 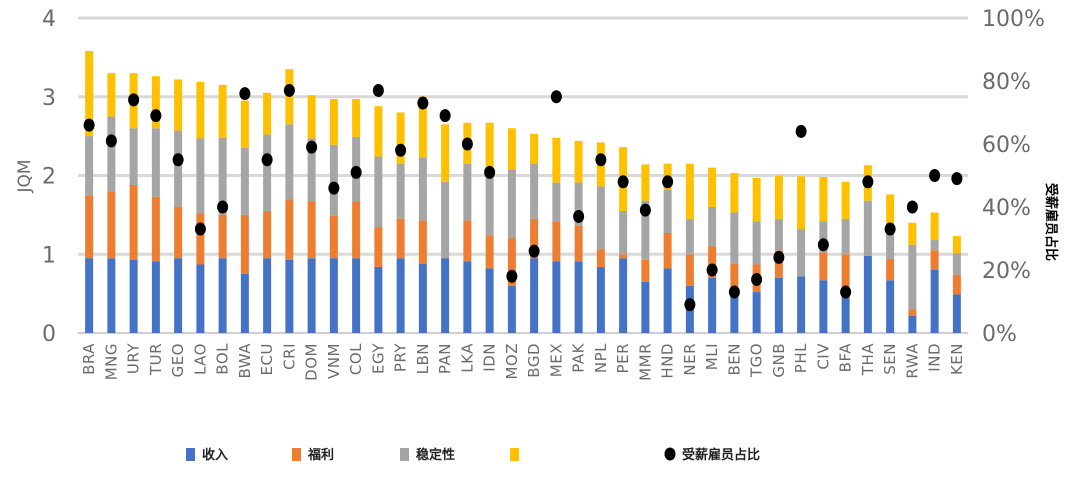 What do you see at coordinates (912, 361) in the screenshot?
I see `x-tick-label: RWA` at bounding box center [912, 361].